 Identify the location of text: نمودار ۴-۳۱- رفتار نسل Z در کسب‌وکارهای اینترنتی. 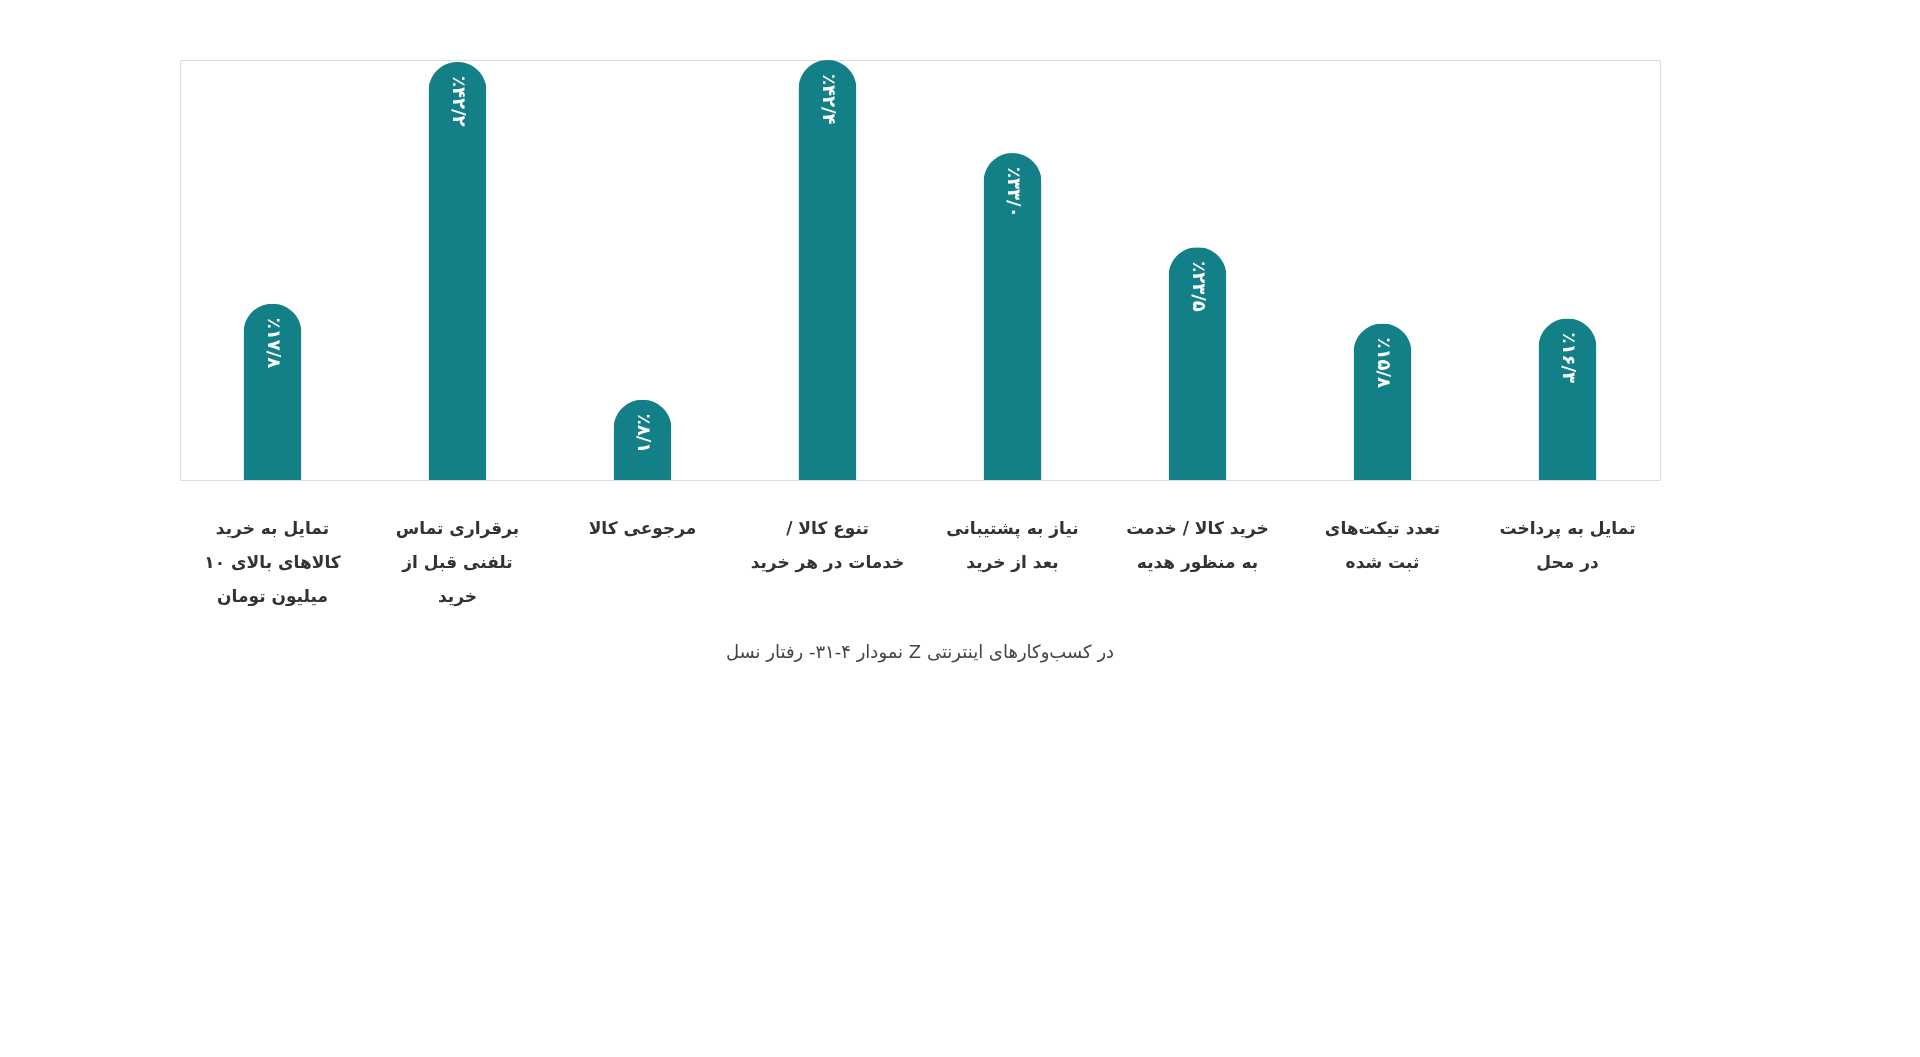
(920, 652).